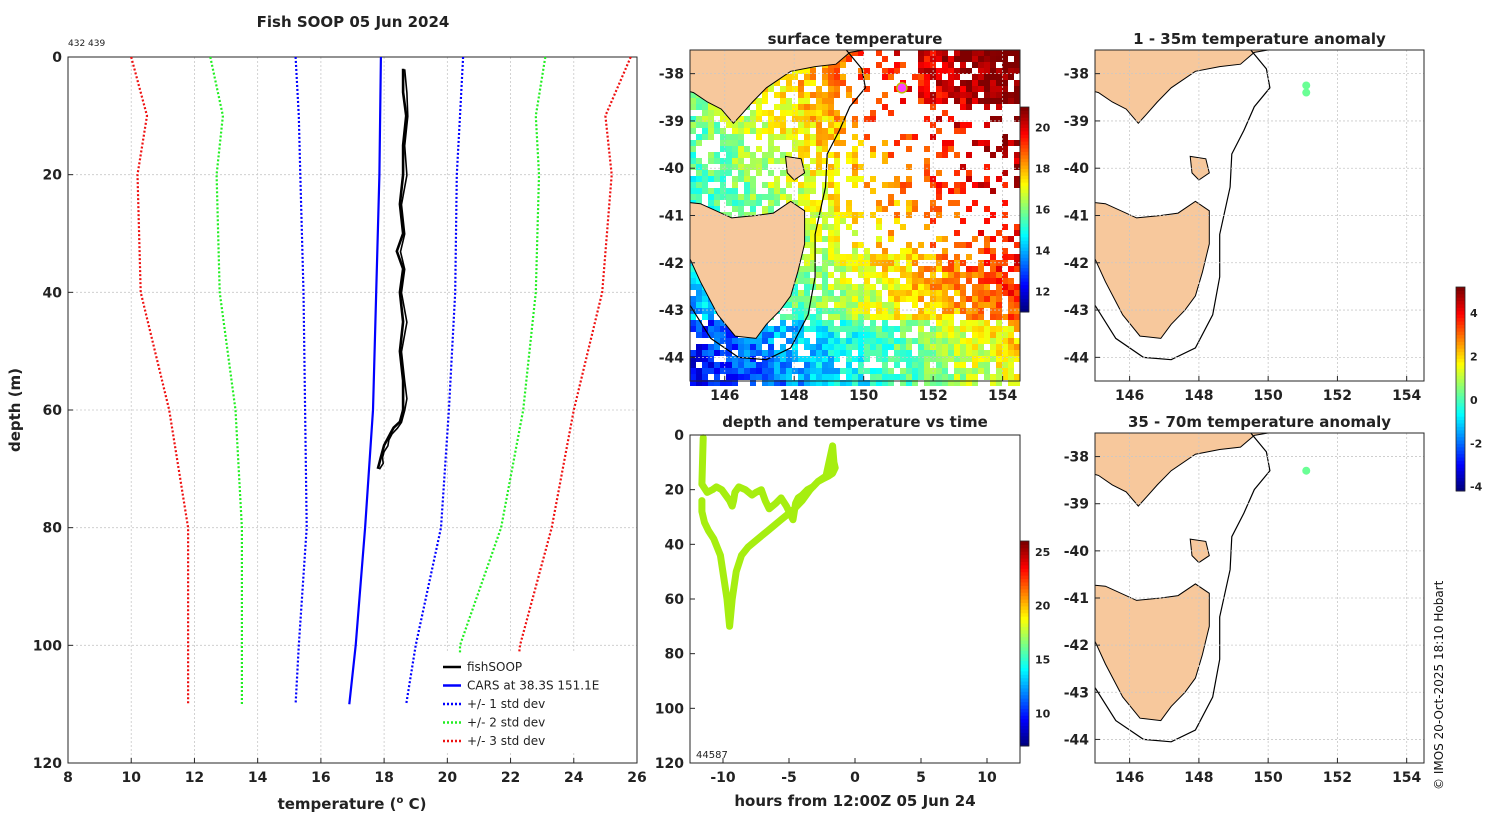  What do you see at coordinates (1476, 487) in the screenshot?
I see `anom-colorbar-tick: -4` at bounding box center [1476, 487].